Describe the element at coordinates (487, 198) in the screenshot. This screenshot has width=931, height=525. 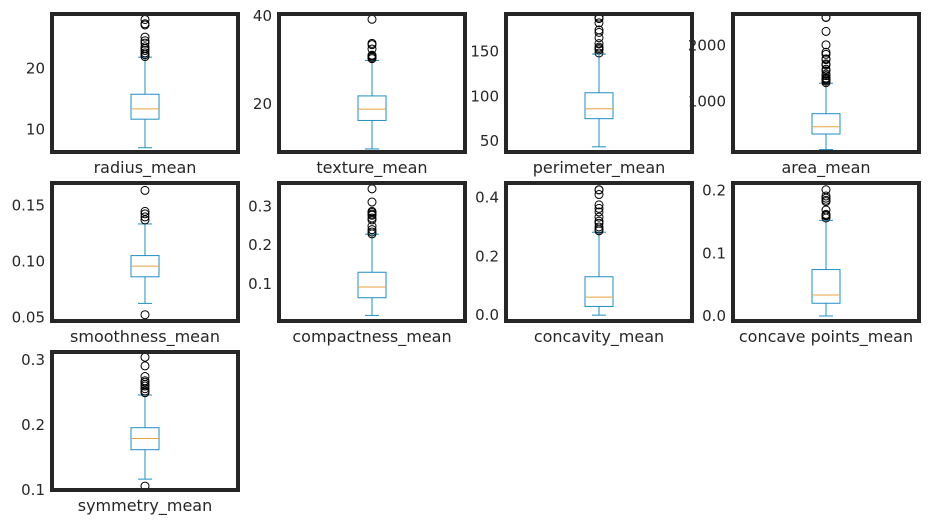
I see `y-tick-label: 0.4` at that location.